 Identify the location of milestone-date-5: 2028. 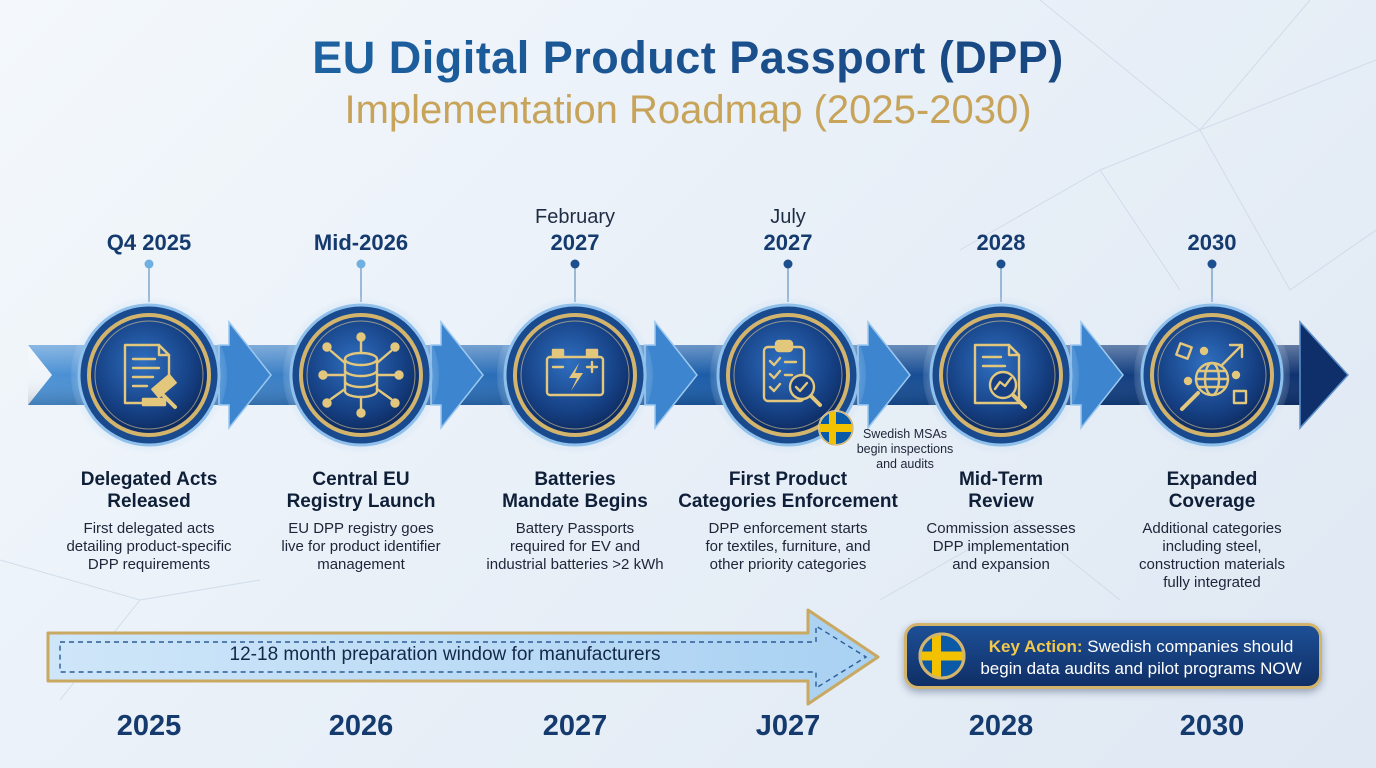
(1001, 242).